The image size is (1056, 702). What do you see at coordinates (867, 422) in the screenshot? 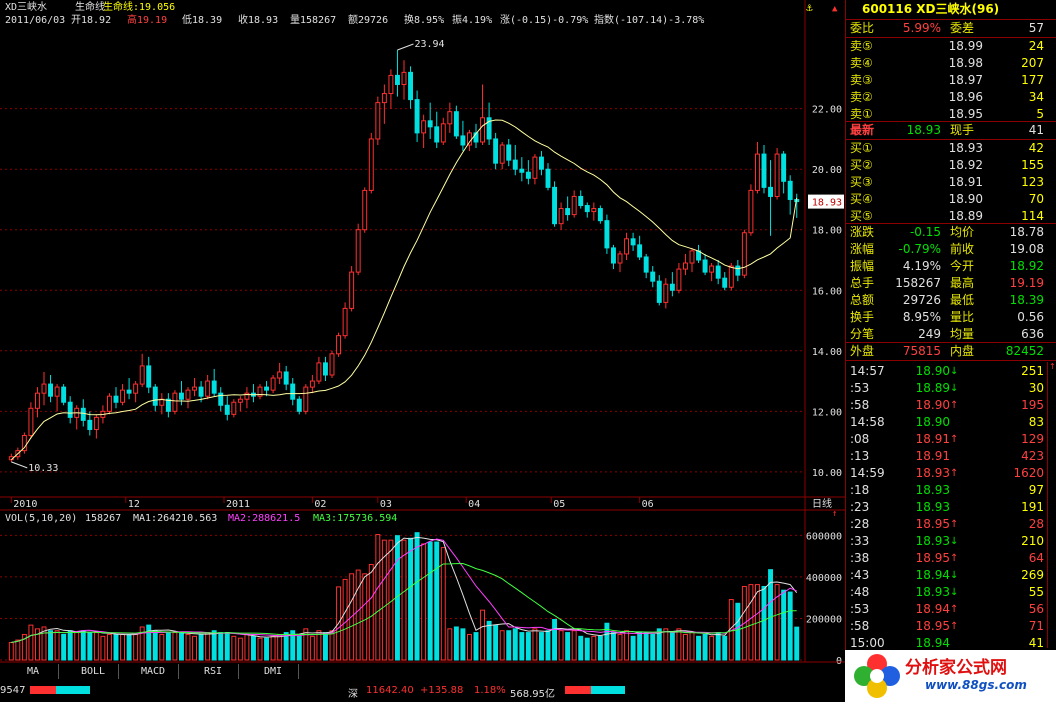
I see `tick-time: 14:58` at bounding box center [867, 422].